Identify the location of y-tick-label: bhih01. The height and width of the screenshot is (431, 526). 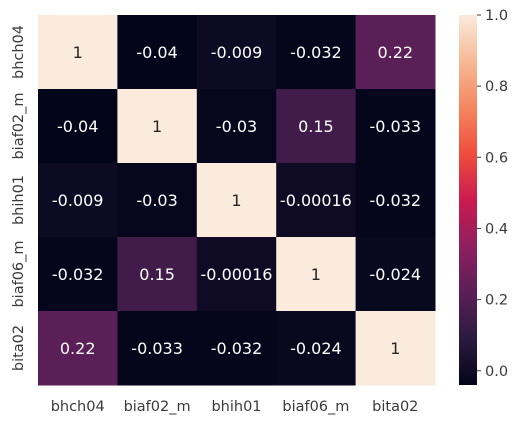
(19, 200).